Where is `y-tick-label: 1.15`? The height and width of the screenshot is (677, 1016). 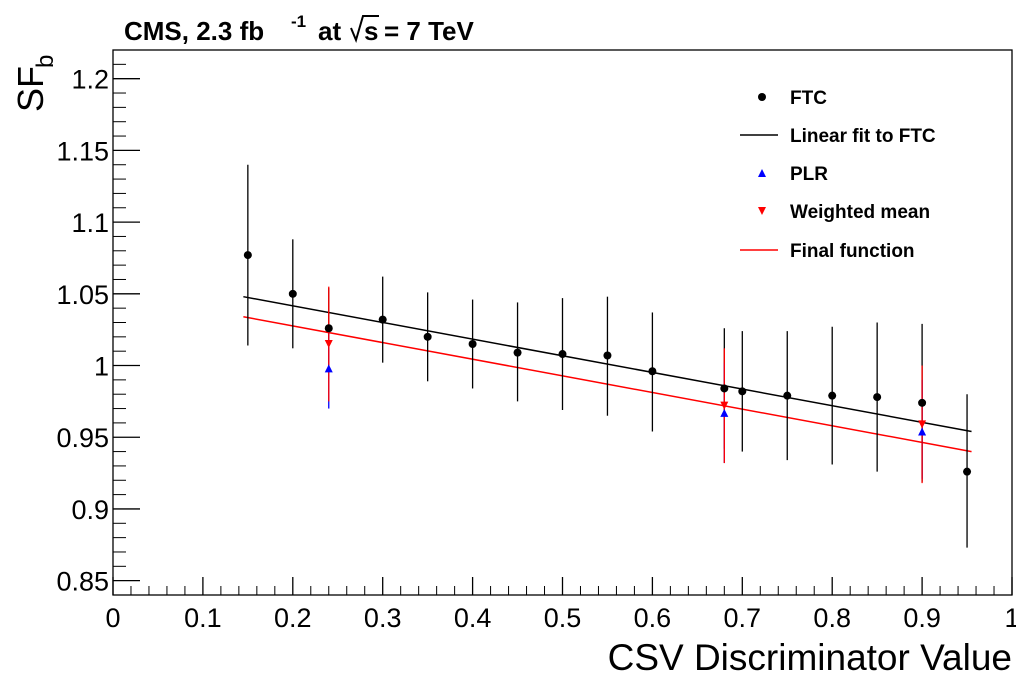 y-tick-label: 1.15 is located at coordinates (82, 151).